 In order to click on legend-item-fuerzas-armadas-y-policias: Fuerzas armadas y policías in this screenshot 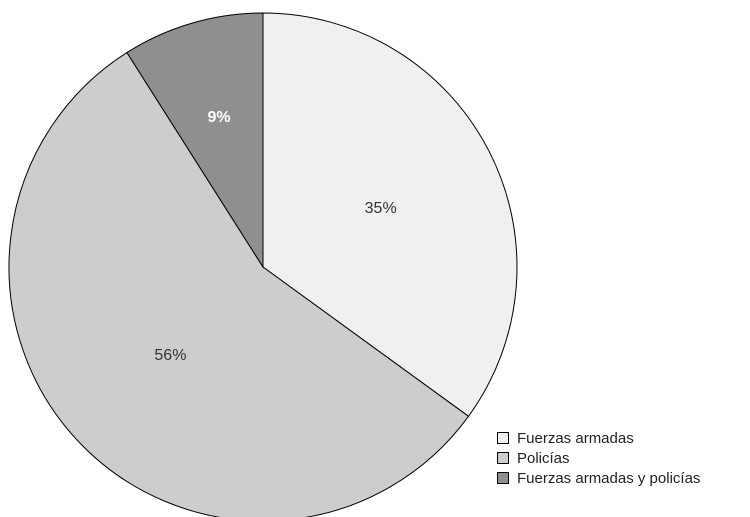, I will do `click(598, 478)`.